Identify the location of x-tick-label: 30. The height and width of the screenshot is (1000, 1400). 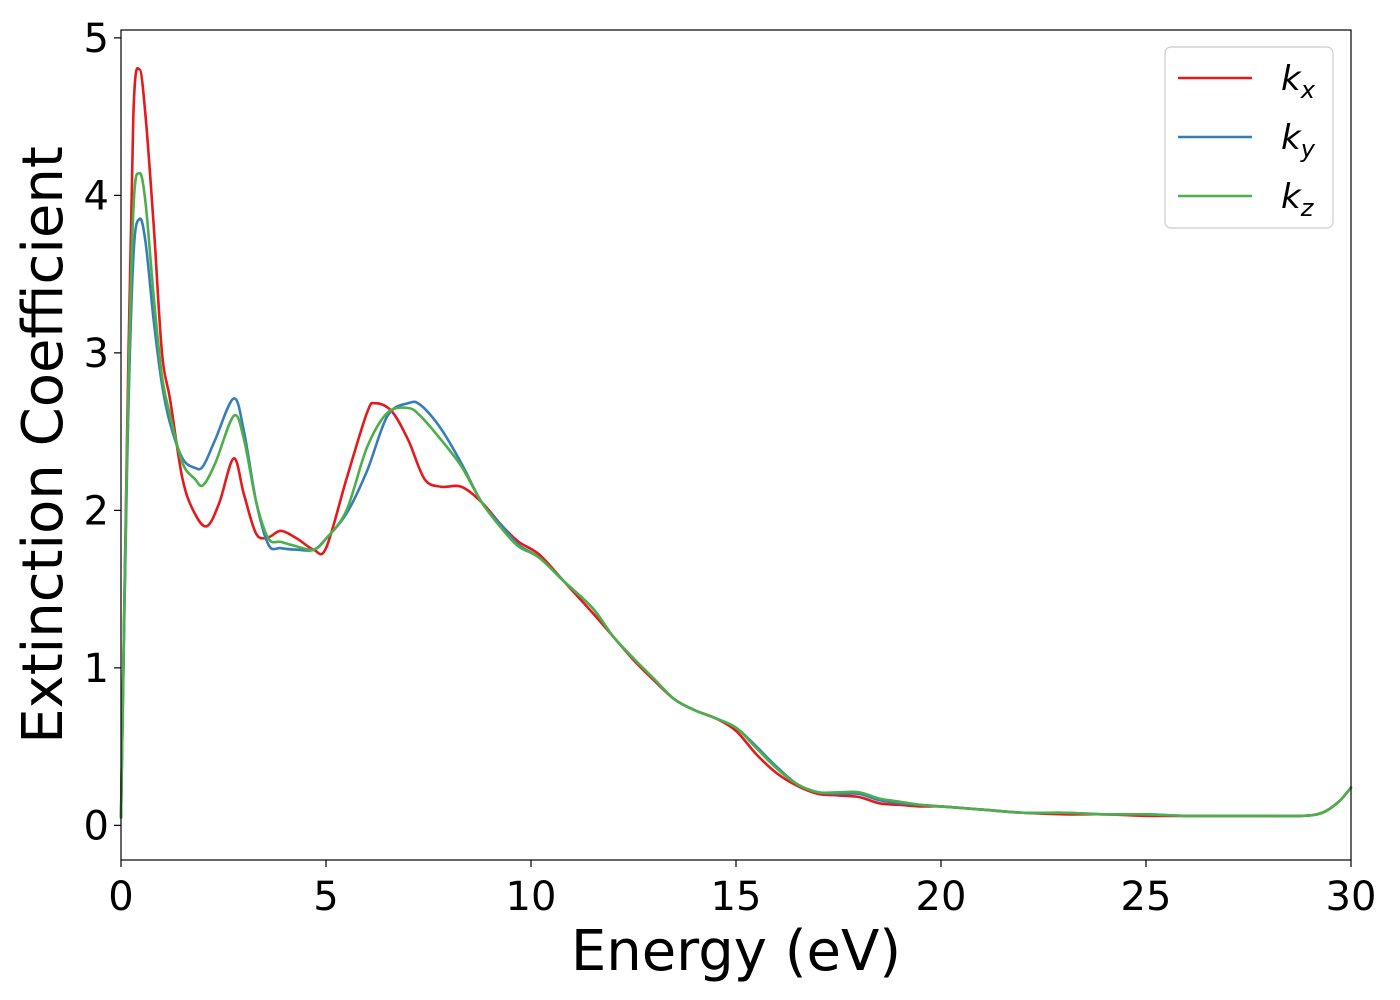
(1351, 897).